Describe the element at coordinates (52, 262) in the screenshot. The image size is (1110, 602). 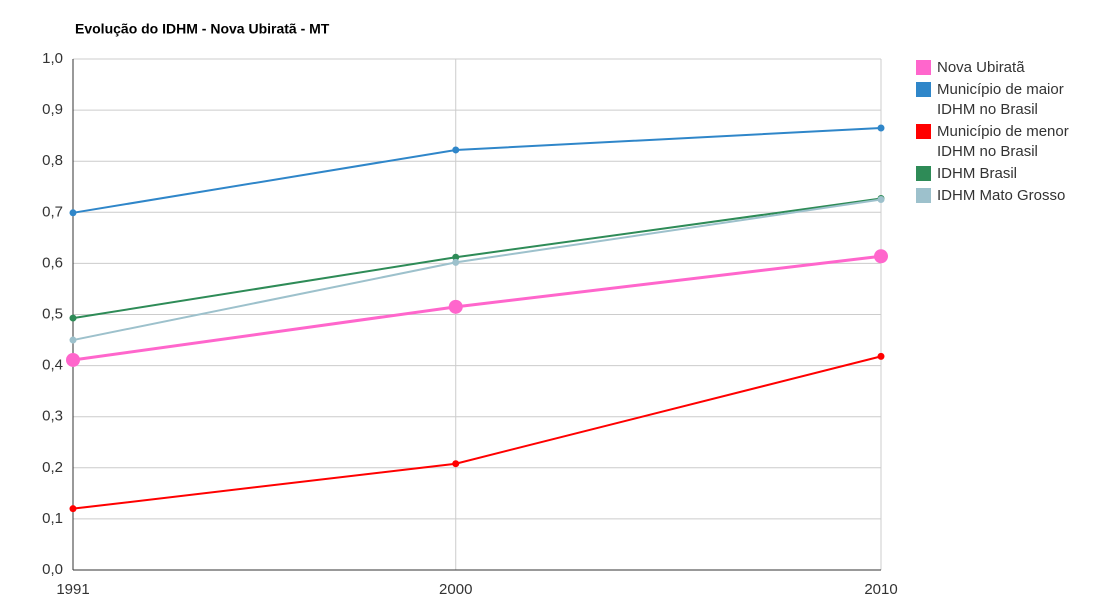
I see `y-tick-label: 0,6` at that location.